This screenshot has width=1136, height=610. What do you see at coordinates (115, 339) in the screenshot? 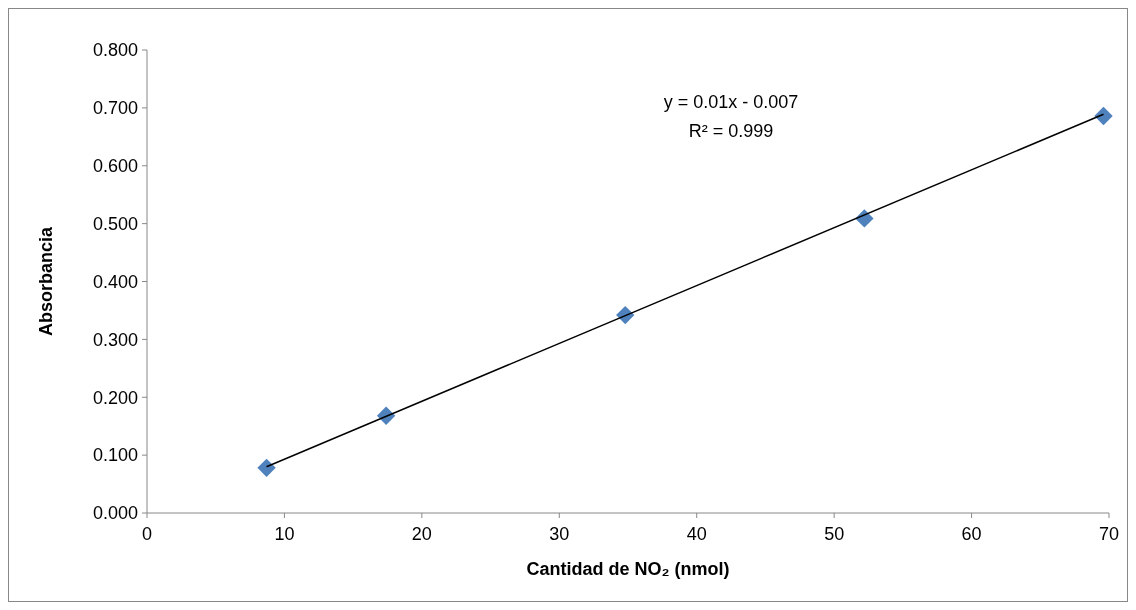
I see `y-tick-label: 0.300` at bounding box center [115, 339].